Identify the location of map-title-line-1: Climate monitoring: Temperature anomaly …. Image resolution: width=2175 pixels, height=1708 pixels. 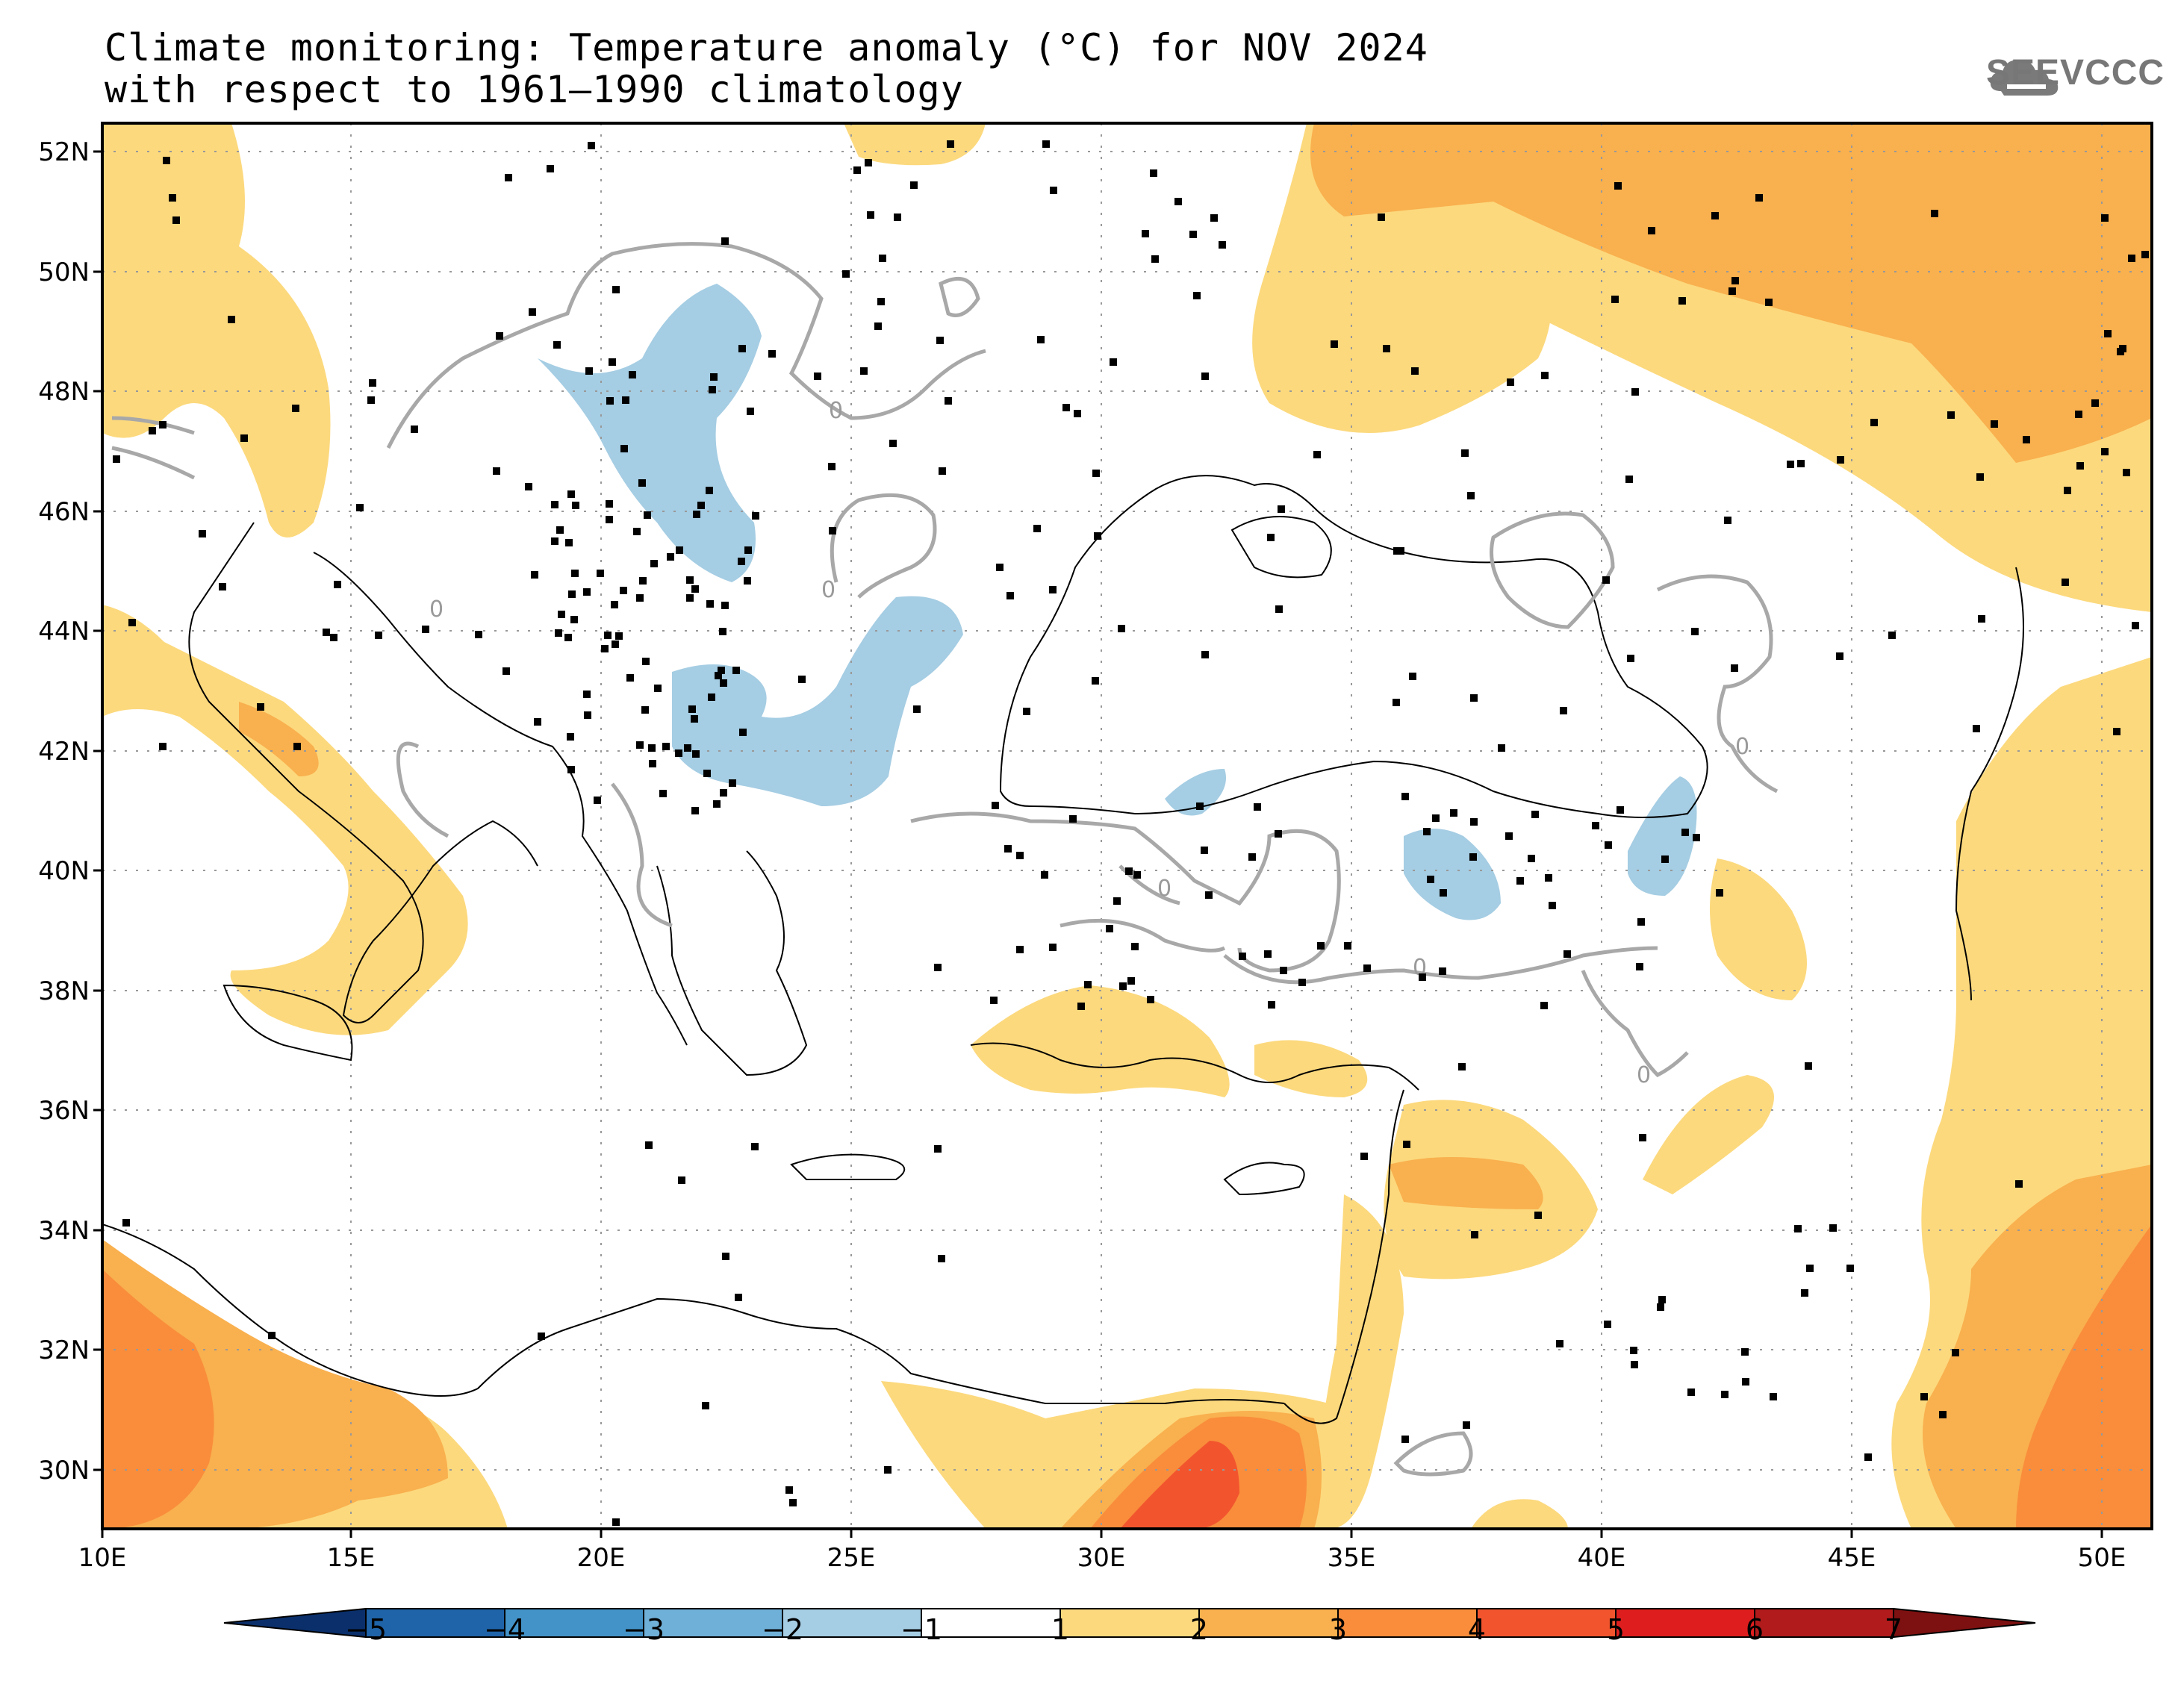
(766, 47).